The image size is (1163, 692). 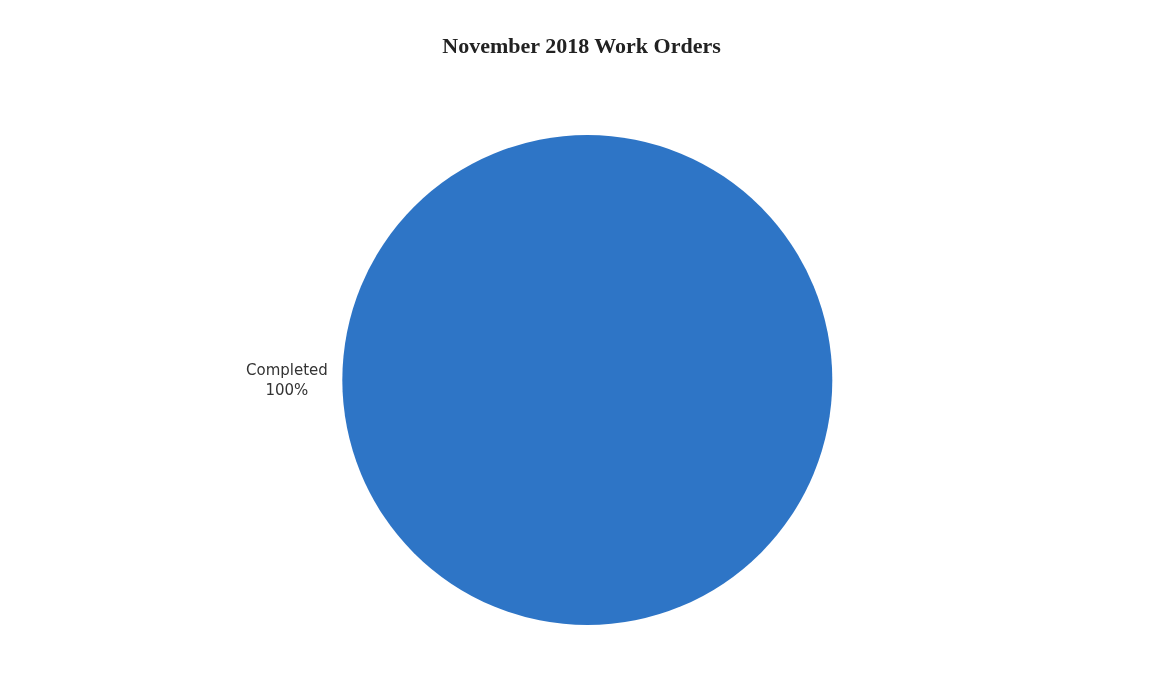 What do you see at coordinates (287, 389) in the screenshot?
I see `data-label: 100%` at bounding box center [287, 389].